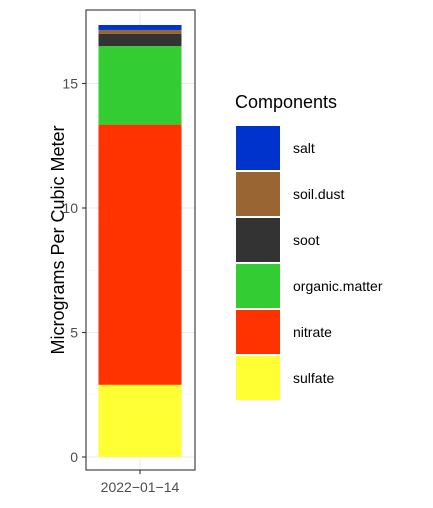 The width and height of the screenshot is (433, 508). I want to click on y-tick-label: 15, so click(70, 84).